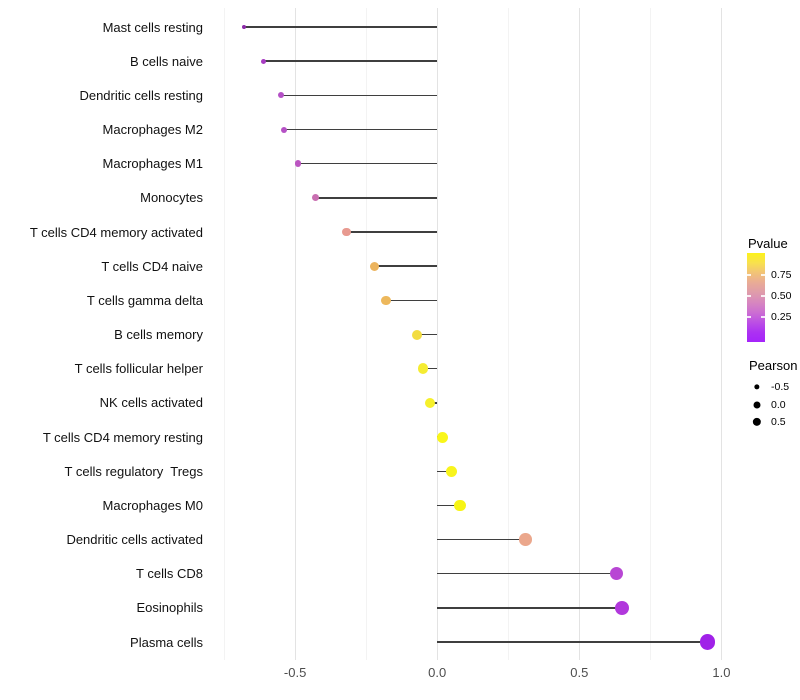  I want to click on x-tick-label: 1.0, so click(721, 672).